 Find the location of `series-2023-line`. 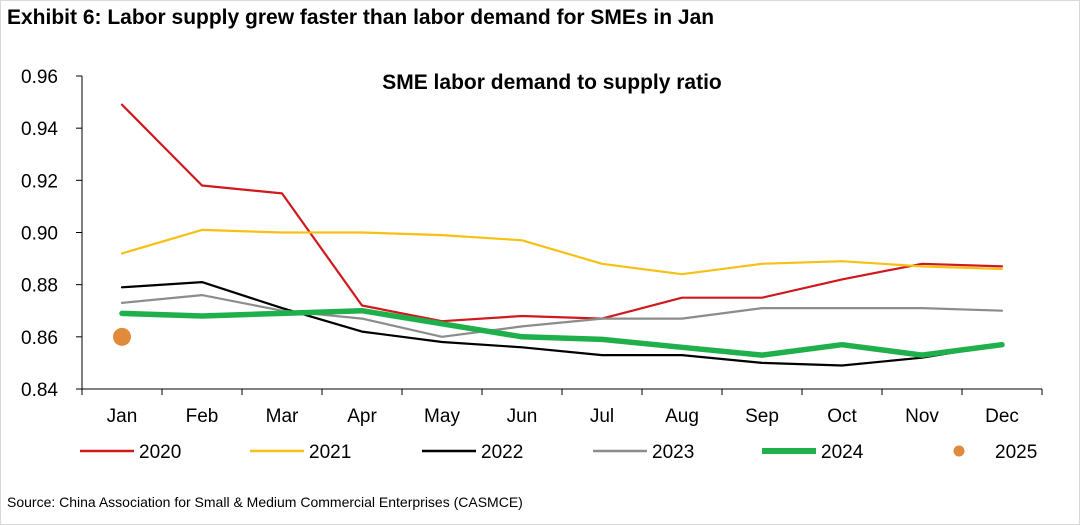

series-2023-line is located at coordinates (562, 316).